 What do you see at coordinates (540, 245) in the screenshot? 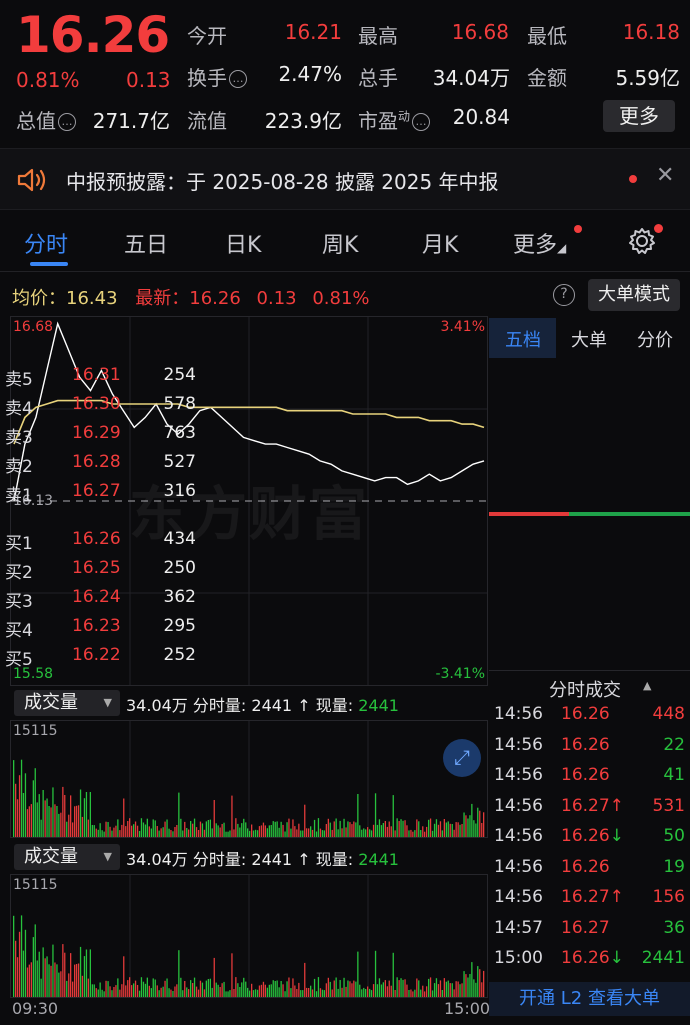
I see `tab-more: 更多◢` at bounding box center [540, 245].